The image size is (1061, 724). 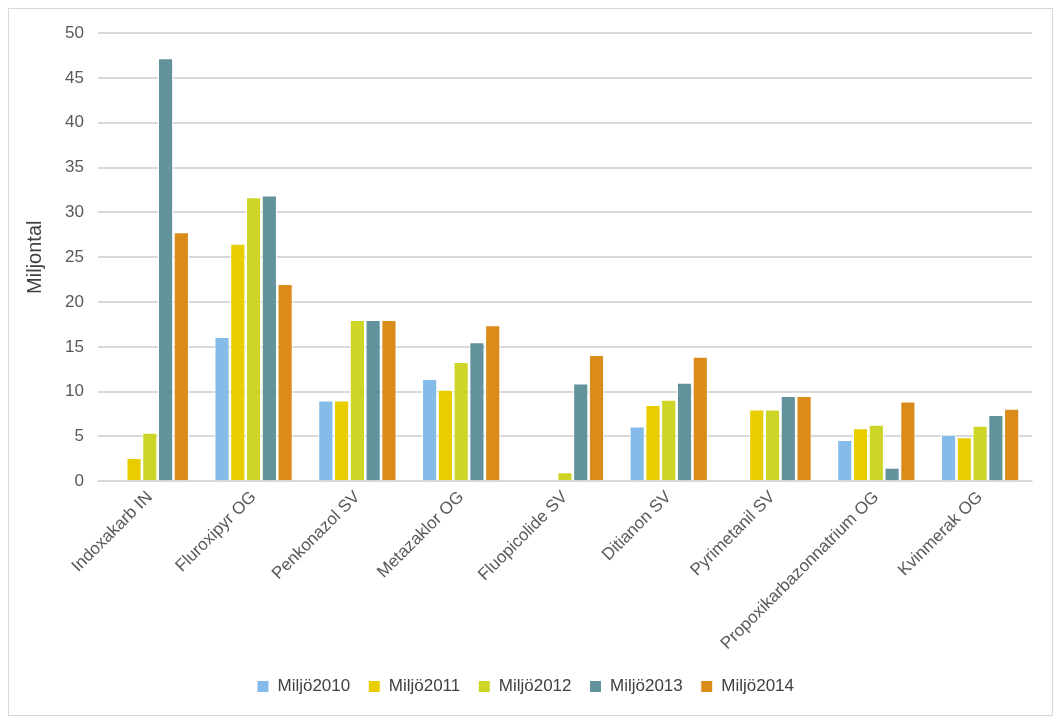 What do you see at coordinates (74, 212) in the screenshot?
I see `y-tick-label: 30` at bounding box center [74, 212].